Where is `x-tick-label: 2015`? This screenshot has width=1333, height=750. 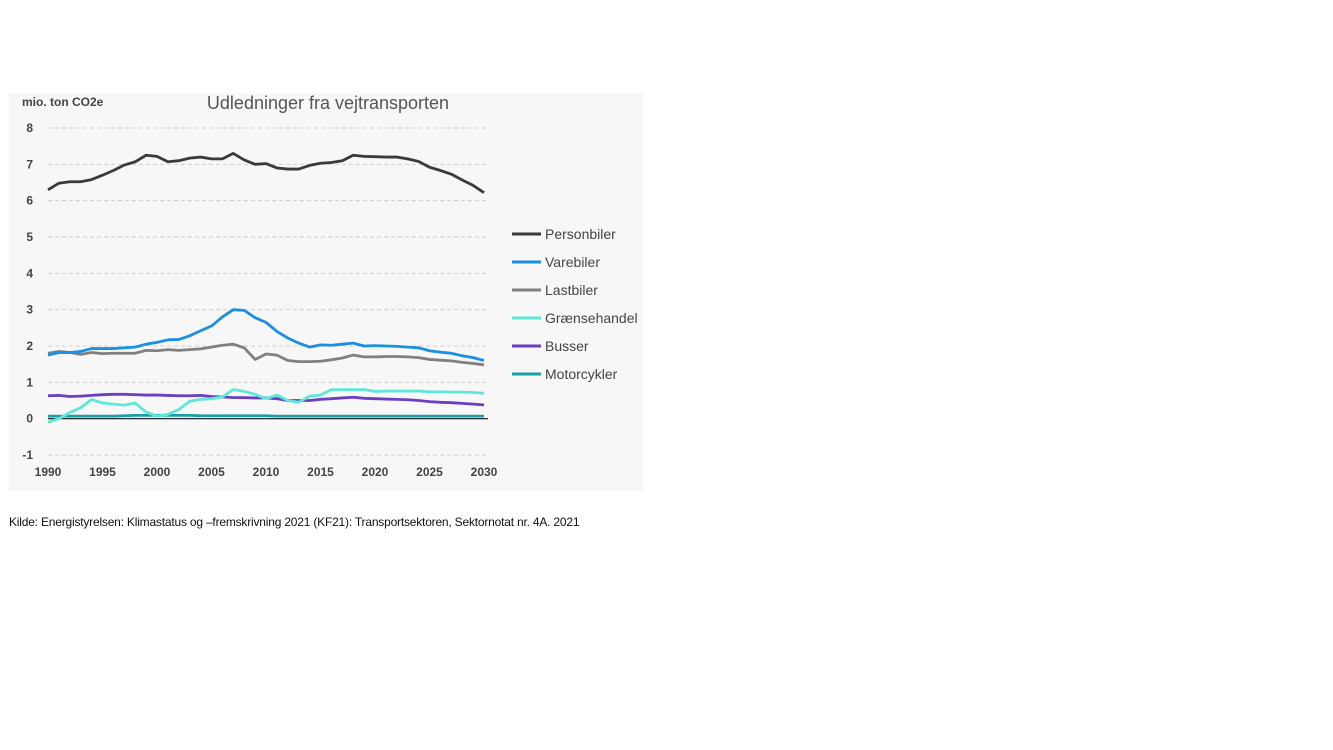
x-tick-label: 2015 is located at coordinates (320, 472).